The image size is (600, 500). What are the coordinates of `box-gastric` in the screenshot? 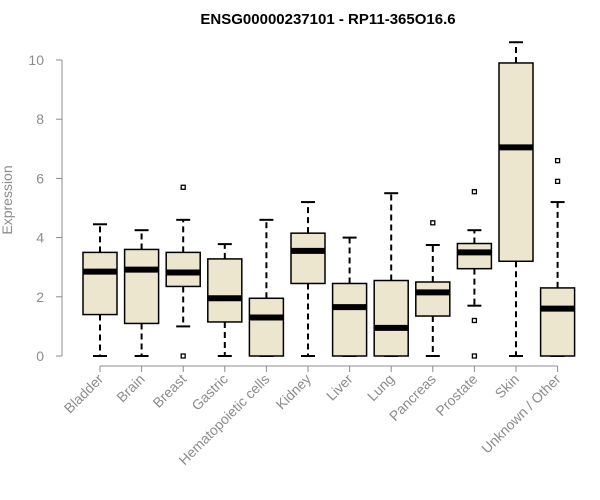 It's located at (225, 300).